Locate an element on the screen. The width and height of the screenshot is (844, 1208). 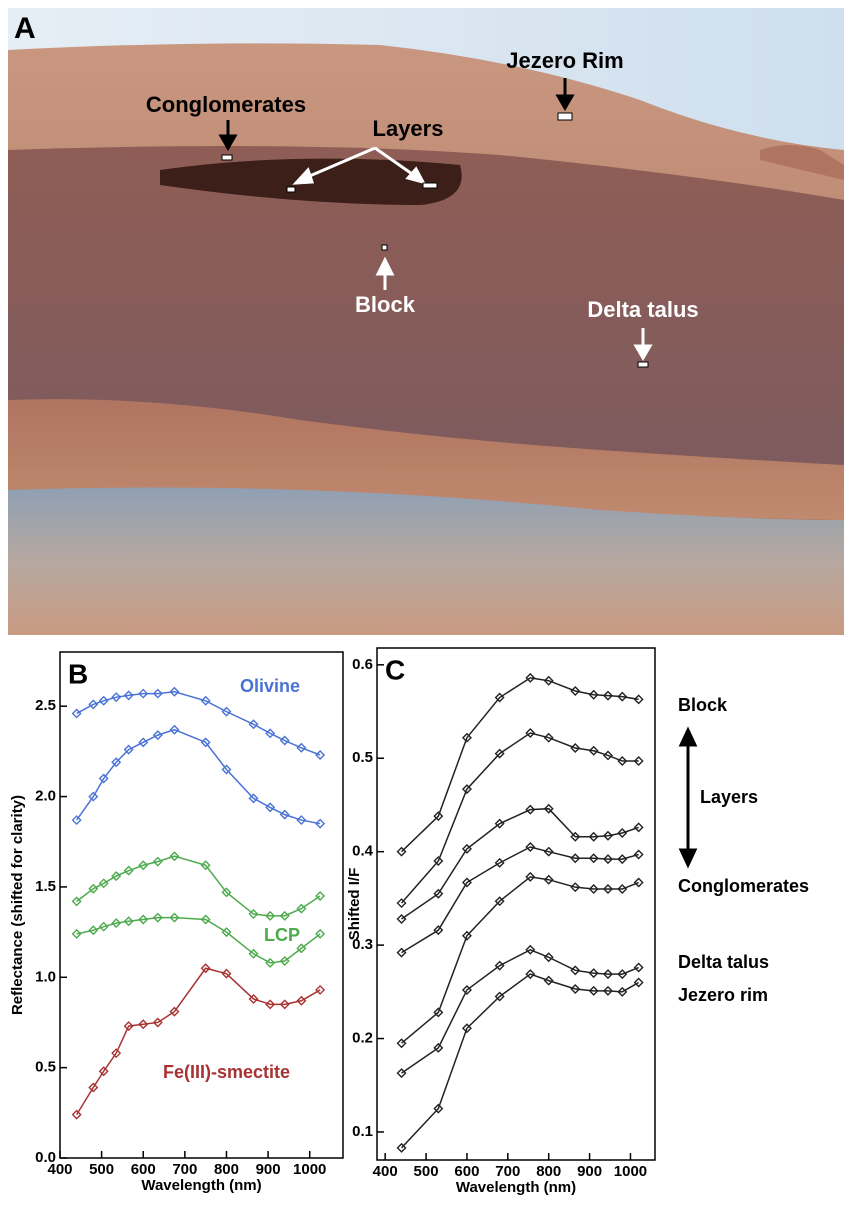
y-tick-label: 2.0 is located at coordinates (45, 796).